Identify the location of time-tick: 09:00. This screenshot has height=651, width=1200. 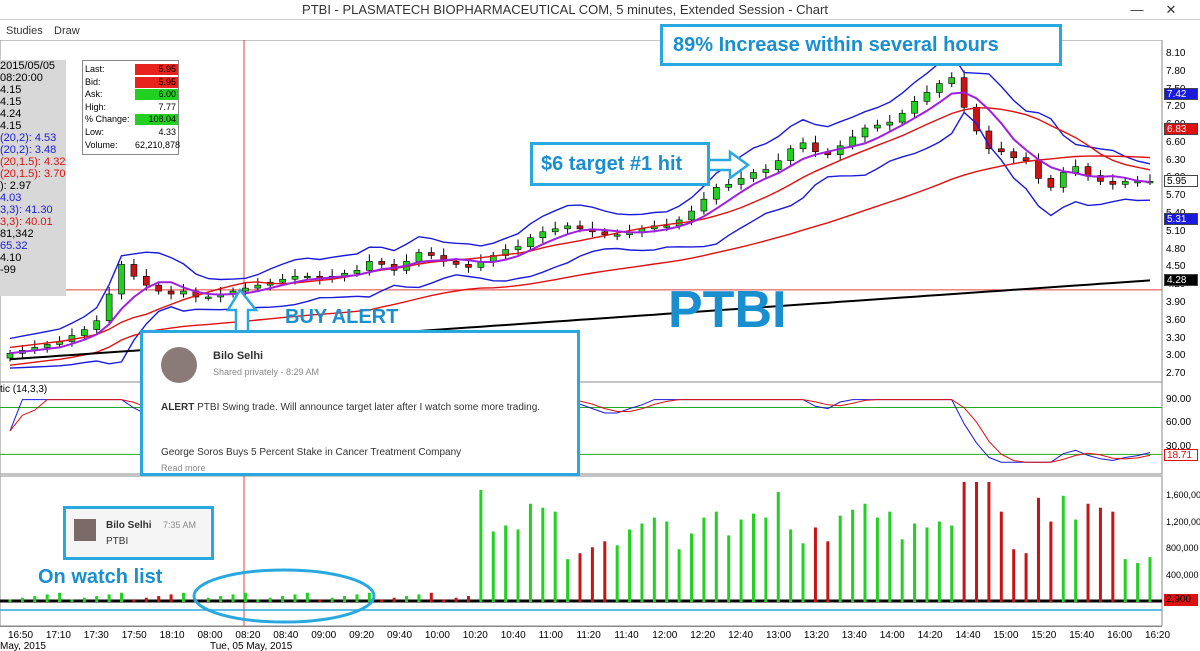
(324, 635).